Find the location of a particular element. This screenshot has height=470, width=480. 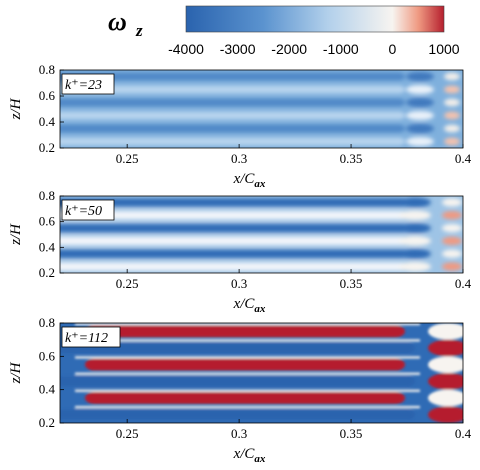

panel-label: k⁺=50 is located at coordinates (83, 211).